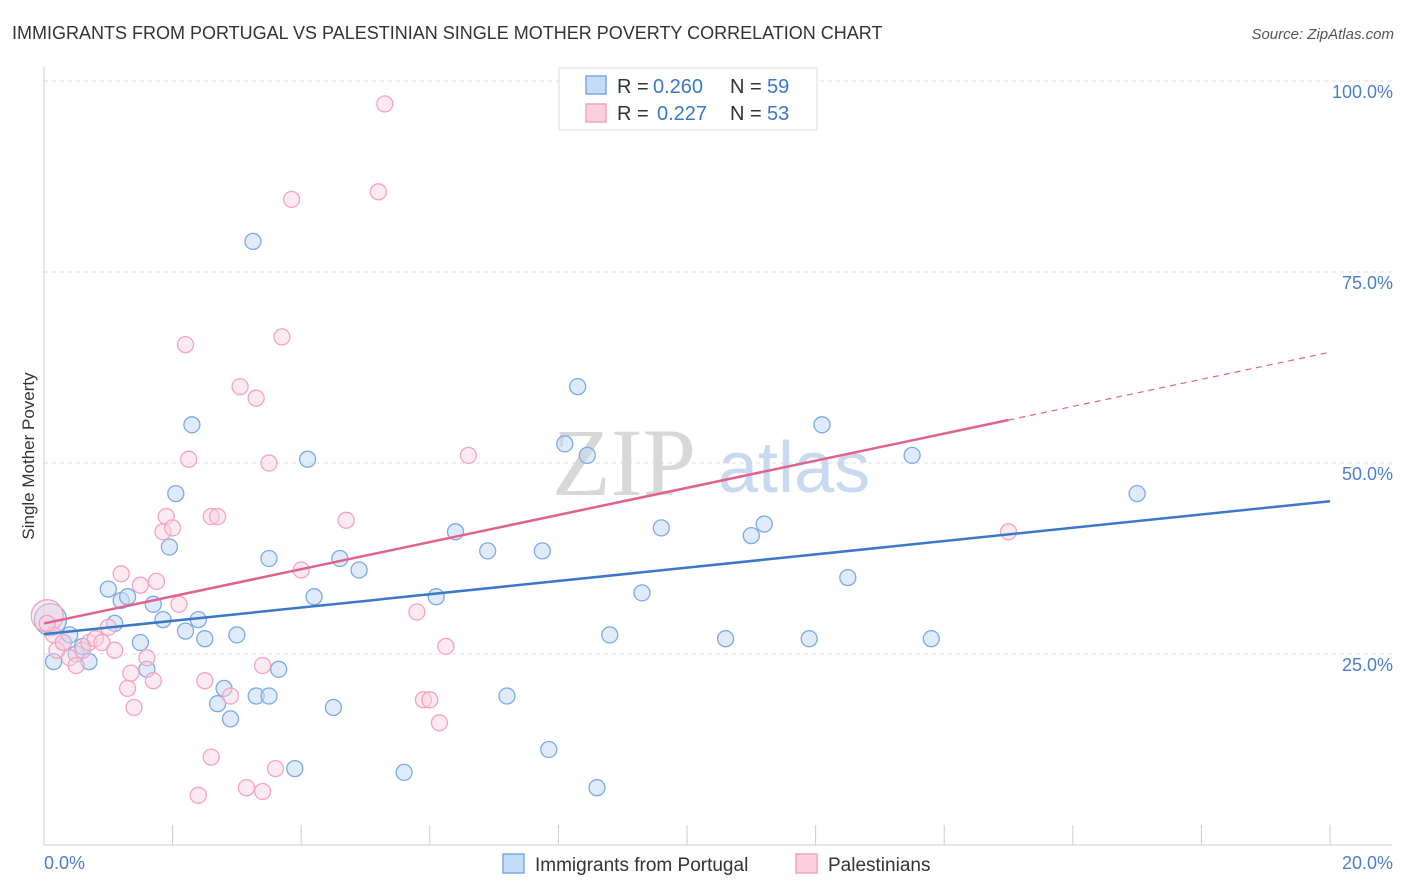  I want to click on legend-r-label-palestinians: R =, so click(635, 114).